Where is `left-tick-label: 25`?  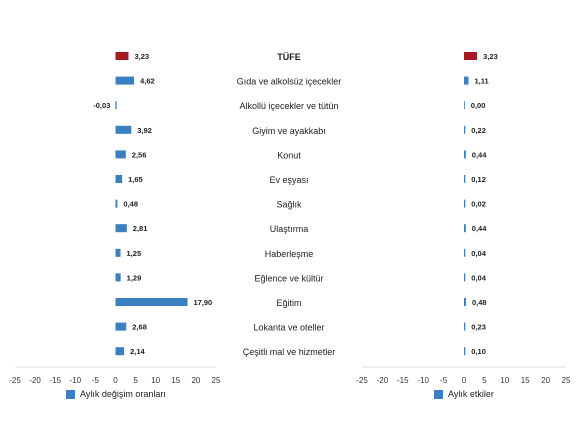 left-tick-label: 25 is located at coordinates (216, 380).